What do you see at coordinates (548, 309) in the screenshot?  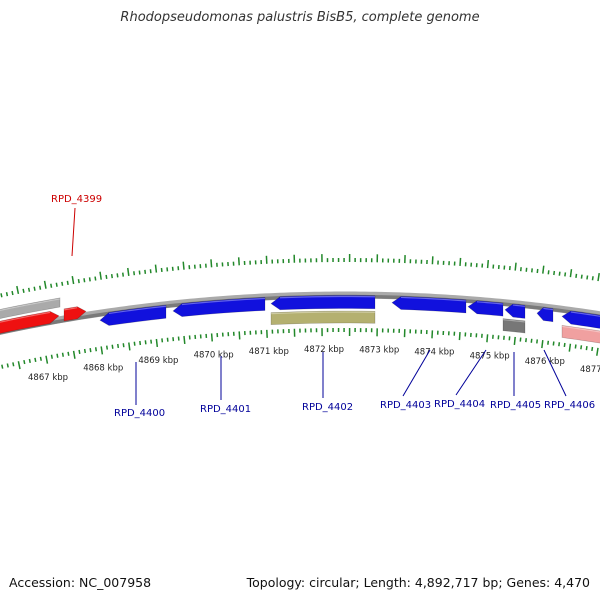 I see `gene-rpd-4406-highlight` at bounding box center [548, 309].